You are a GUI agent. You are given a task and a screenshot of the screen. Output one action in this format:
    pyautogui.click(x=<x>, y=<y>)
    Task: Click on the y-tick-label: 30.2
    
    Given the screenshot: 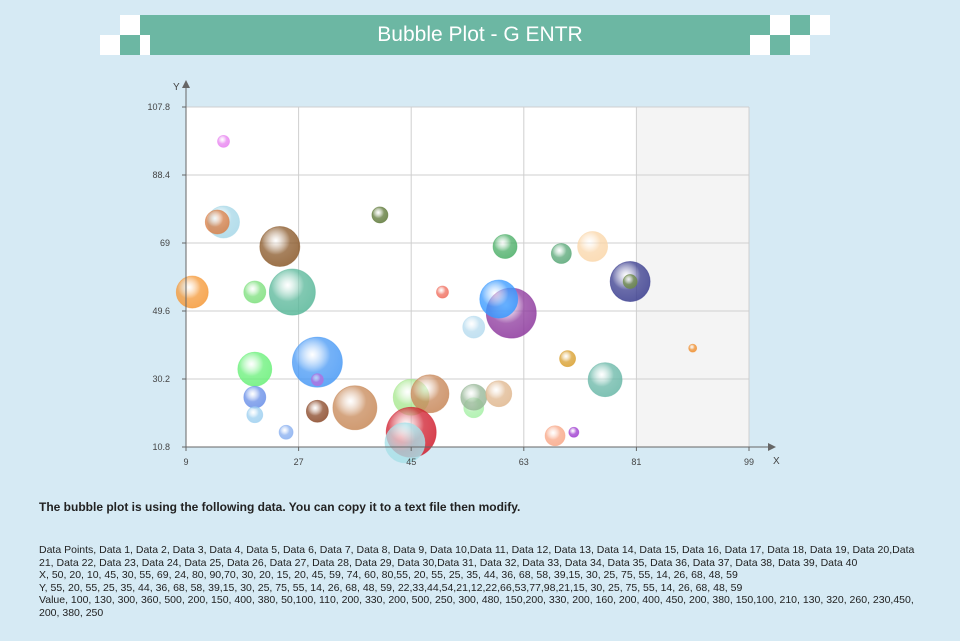 What is the action you would take?
    pyautogui.click(x=161, y=379)
    